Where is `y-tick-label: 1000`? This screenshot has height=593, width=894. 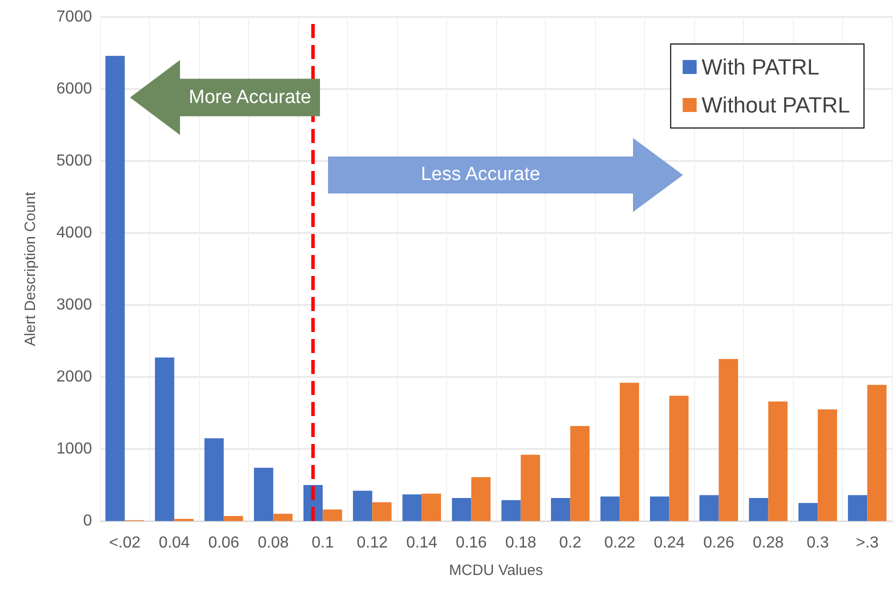 y-tick-label: 1000 is located at coordinates (74, 449).